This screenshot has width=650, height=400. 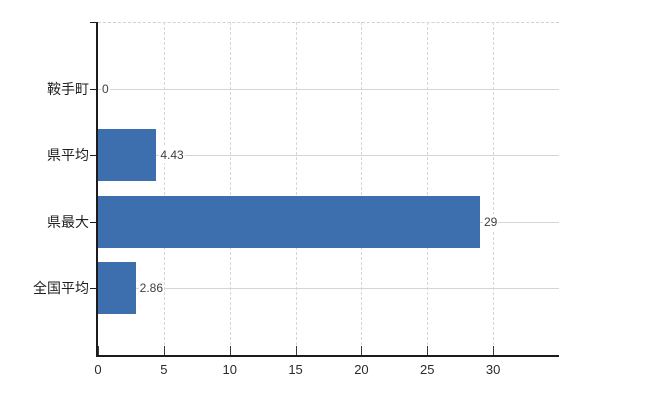 I want to click on plot-top-border, so click(x=328, y=22).